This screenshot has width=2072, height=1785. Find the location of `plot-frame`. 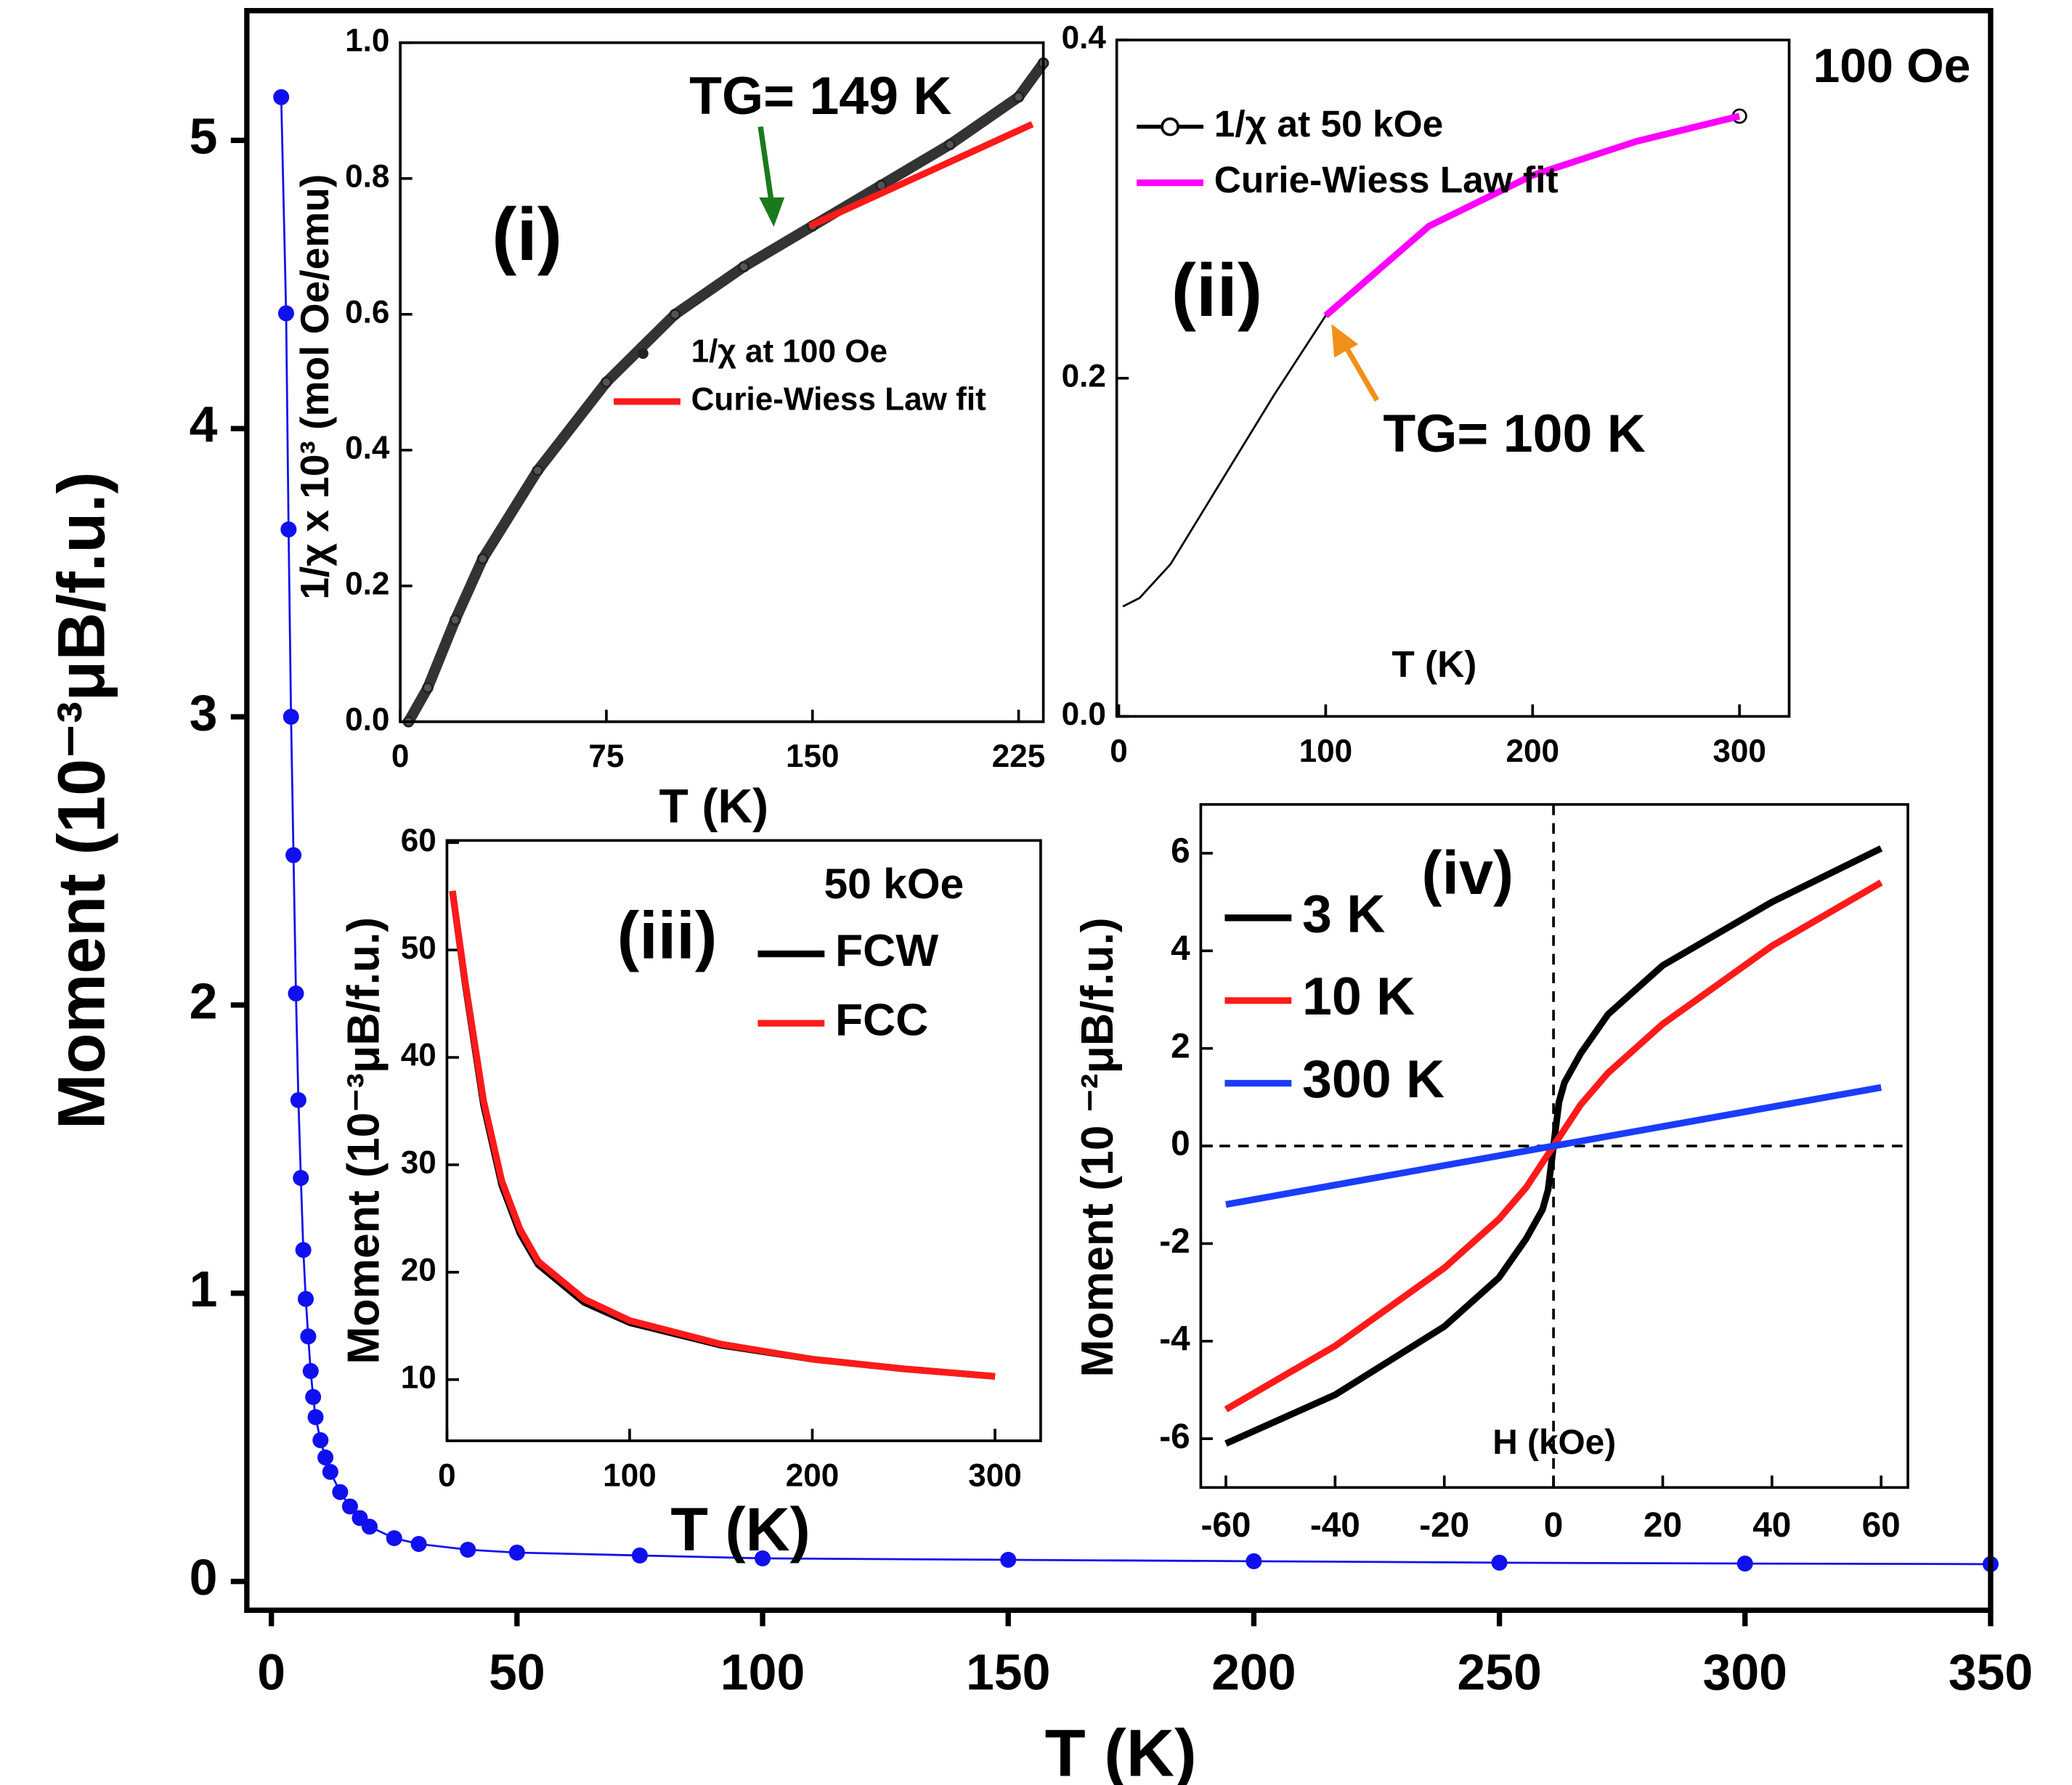

plot-frame is located at coordinates (722, 382).